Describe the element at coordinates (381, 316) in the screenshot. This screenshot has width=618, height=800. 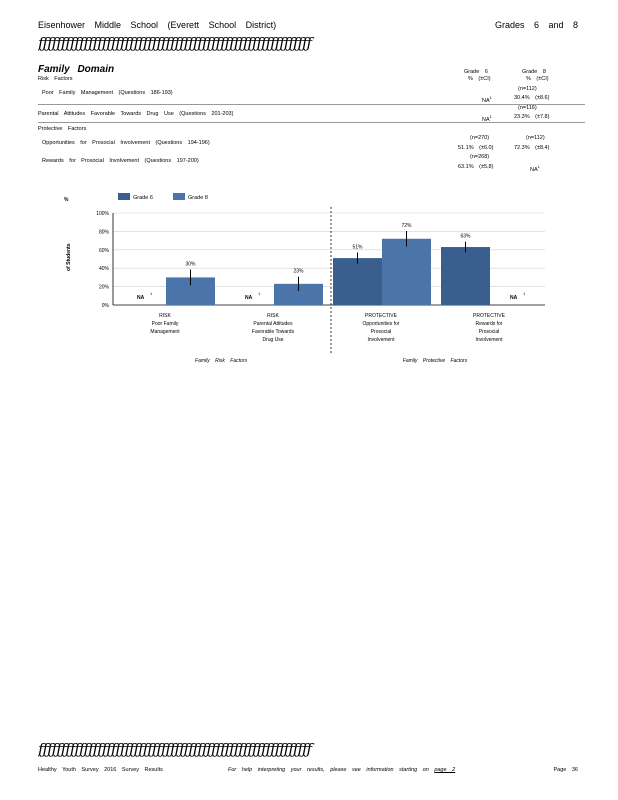
I see `category-label-3-1: PROTECTIVE` at that location.